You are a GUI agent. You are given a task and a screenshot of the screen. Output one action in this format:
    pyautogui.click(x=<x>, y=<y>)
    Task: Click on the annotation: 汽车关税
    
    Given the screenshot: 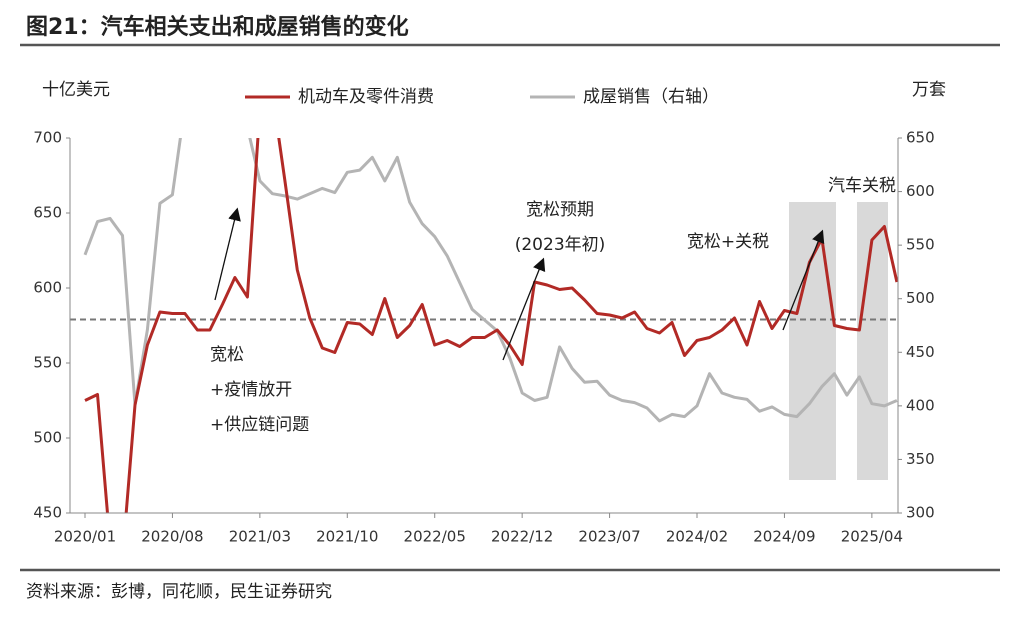 What is the action you would take?
    pyautogui.click(x=862, y=186)
    